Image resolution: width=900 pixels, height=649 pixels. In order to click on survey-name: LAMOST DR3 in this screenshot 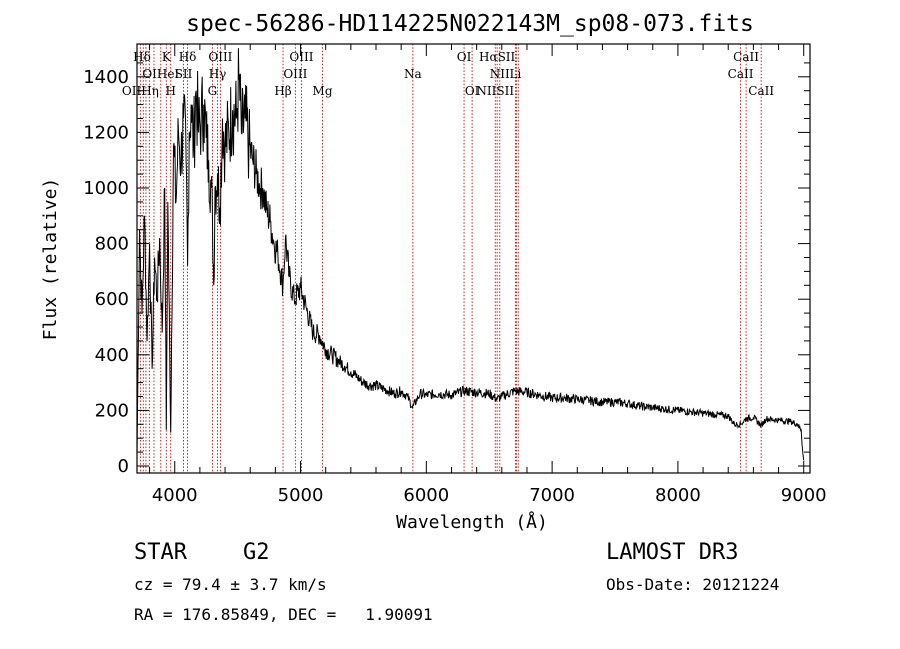, I will do `click(672, 552)`.